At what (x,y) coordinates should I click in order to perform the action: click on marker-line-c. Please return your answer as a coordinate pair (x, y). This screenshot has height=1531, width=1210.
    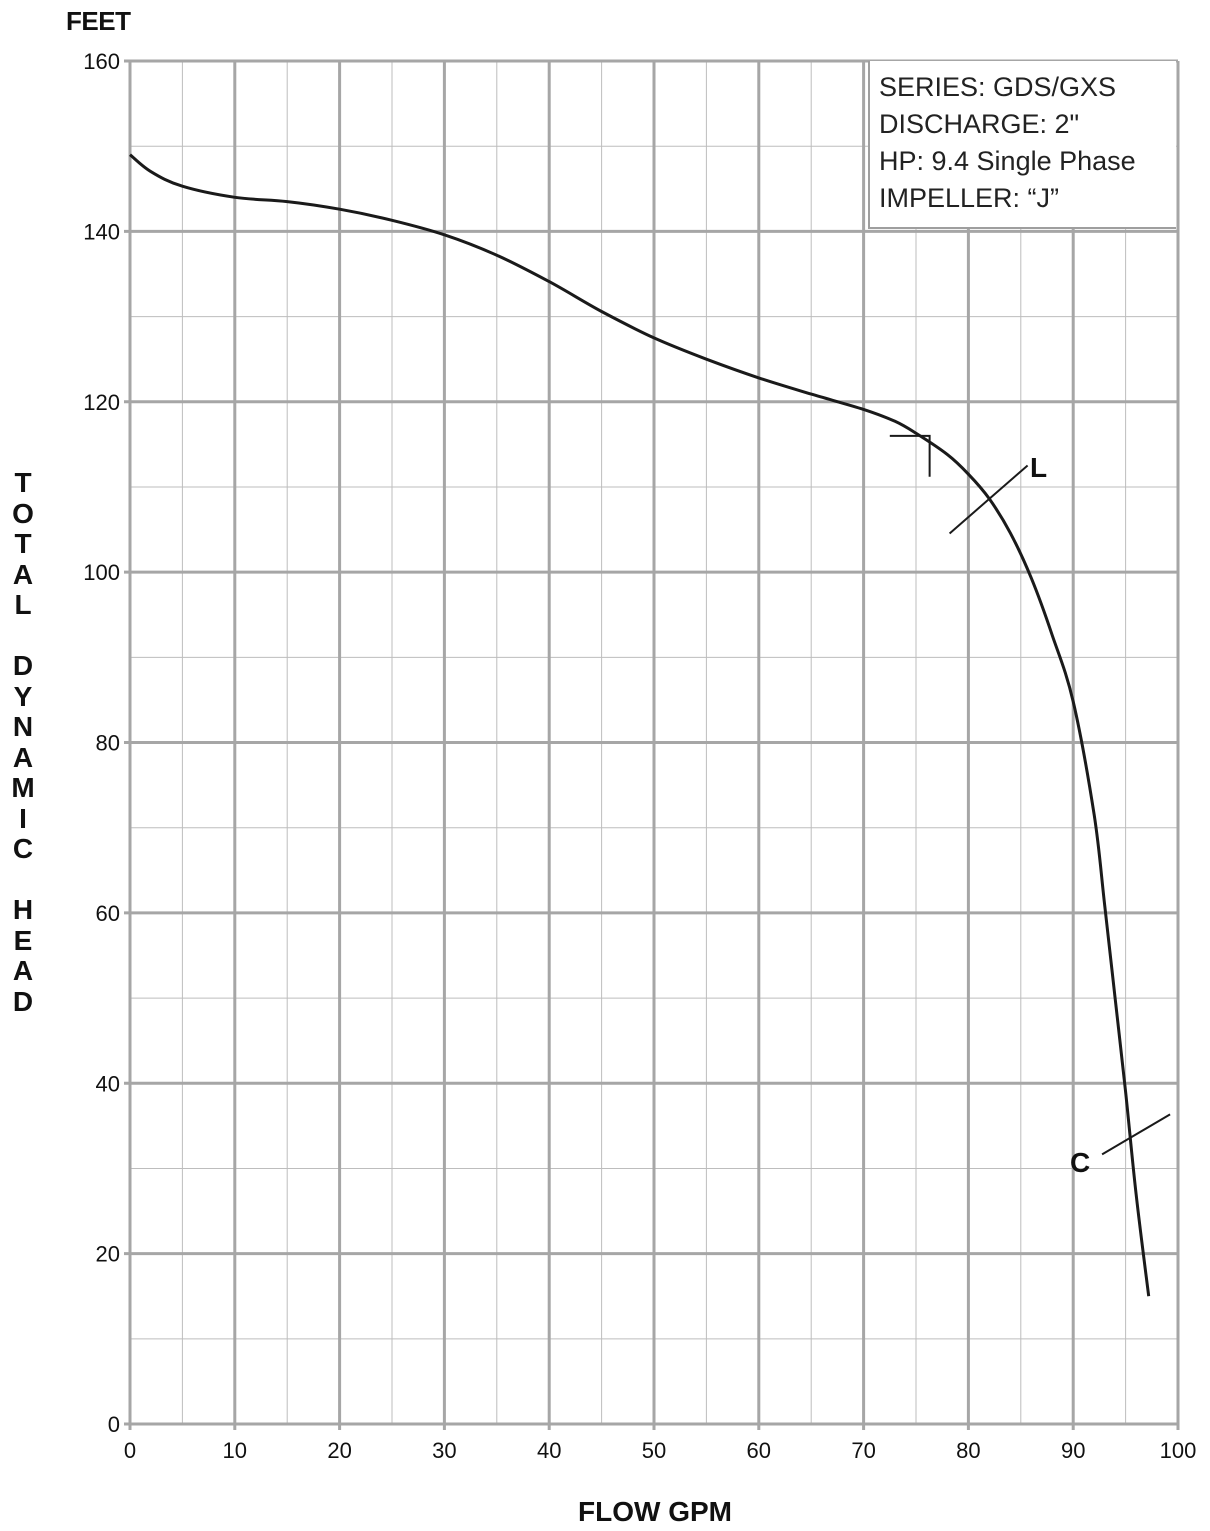
    Looking at the image, I should click on (1136, 1134).